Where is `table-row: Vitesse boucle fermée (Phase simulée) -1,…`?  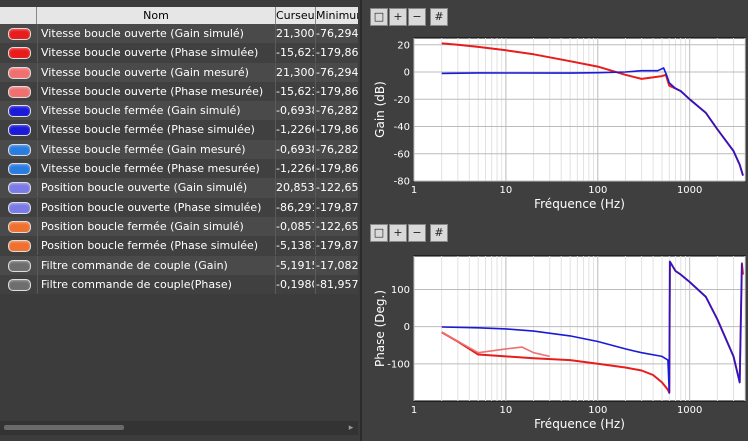
table-row: Vitesse boucle fermée (Phase simulée) -1,… is located at coordinates (179, 130).